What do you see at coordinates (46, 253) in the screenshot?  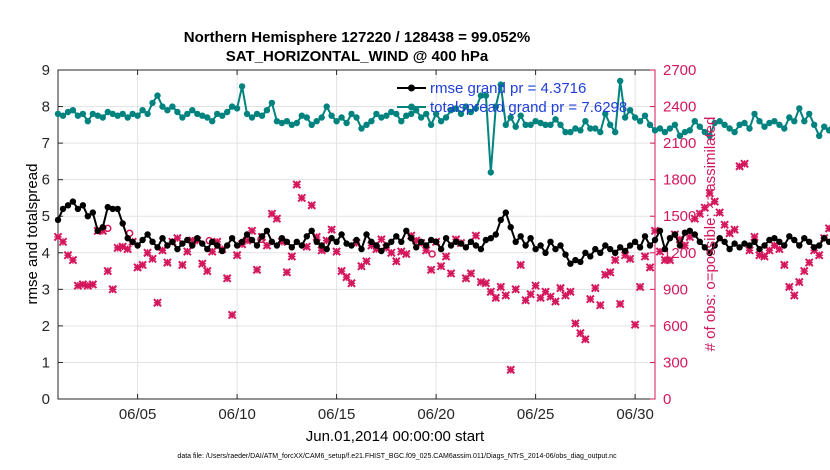 I see `y-left-tick-label: 4` at bounding box center [46, 253].